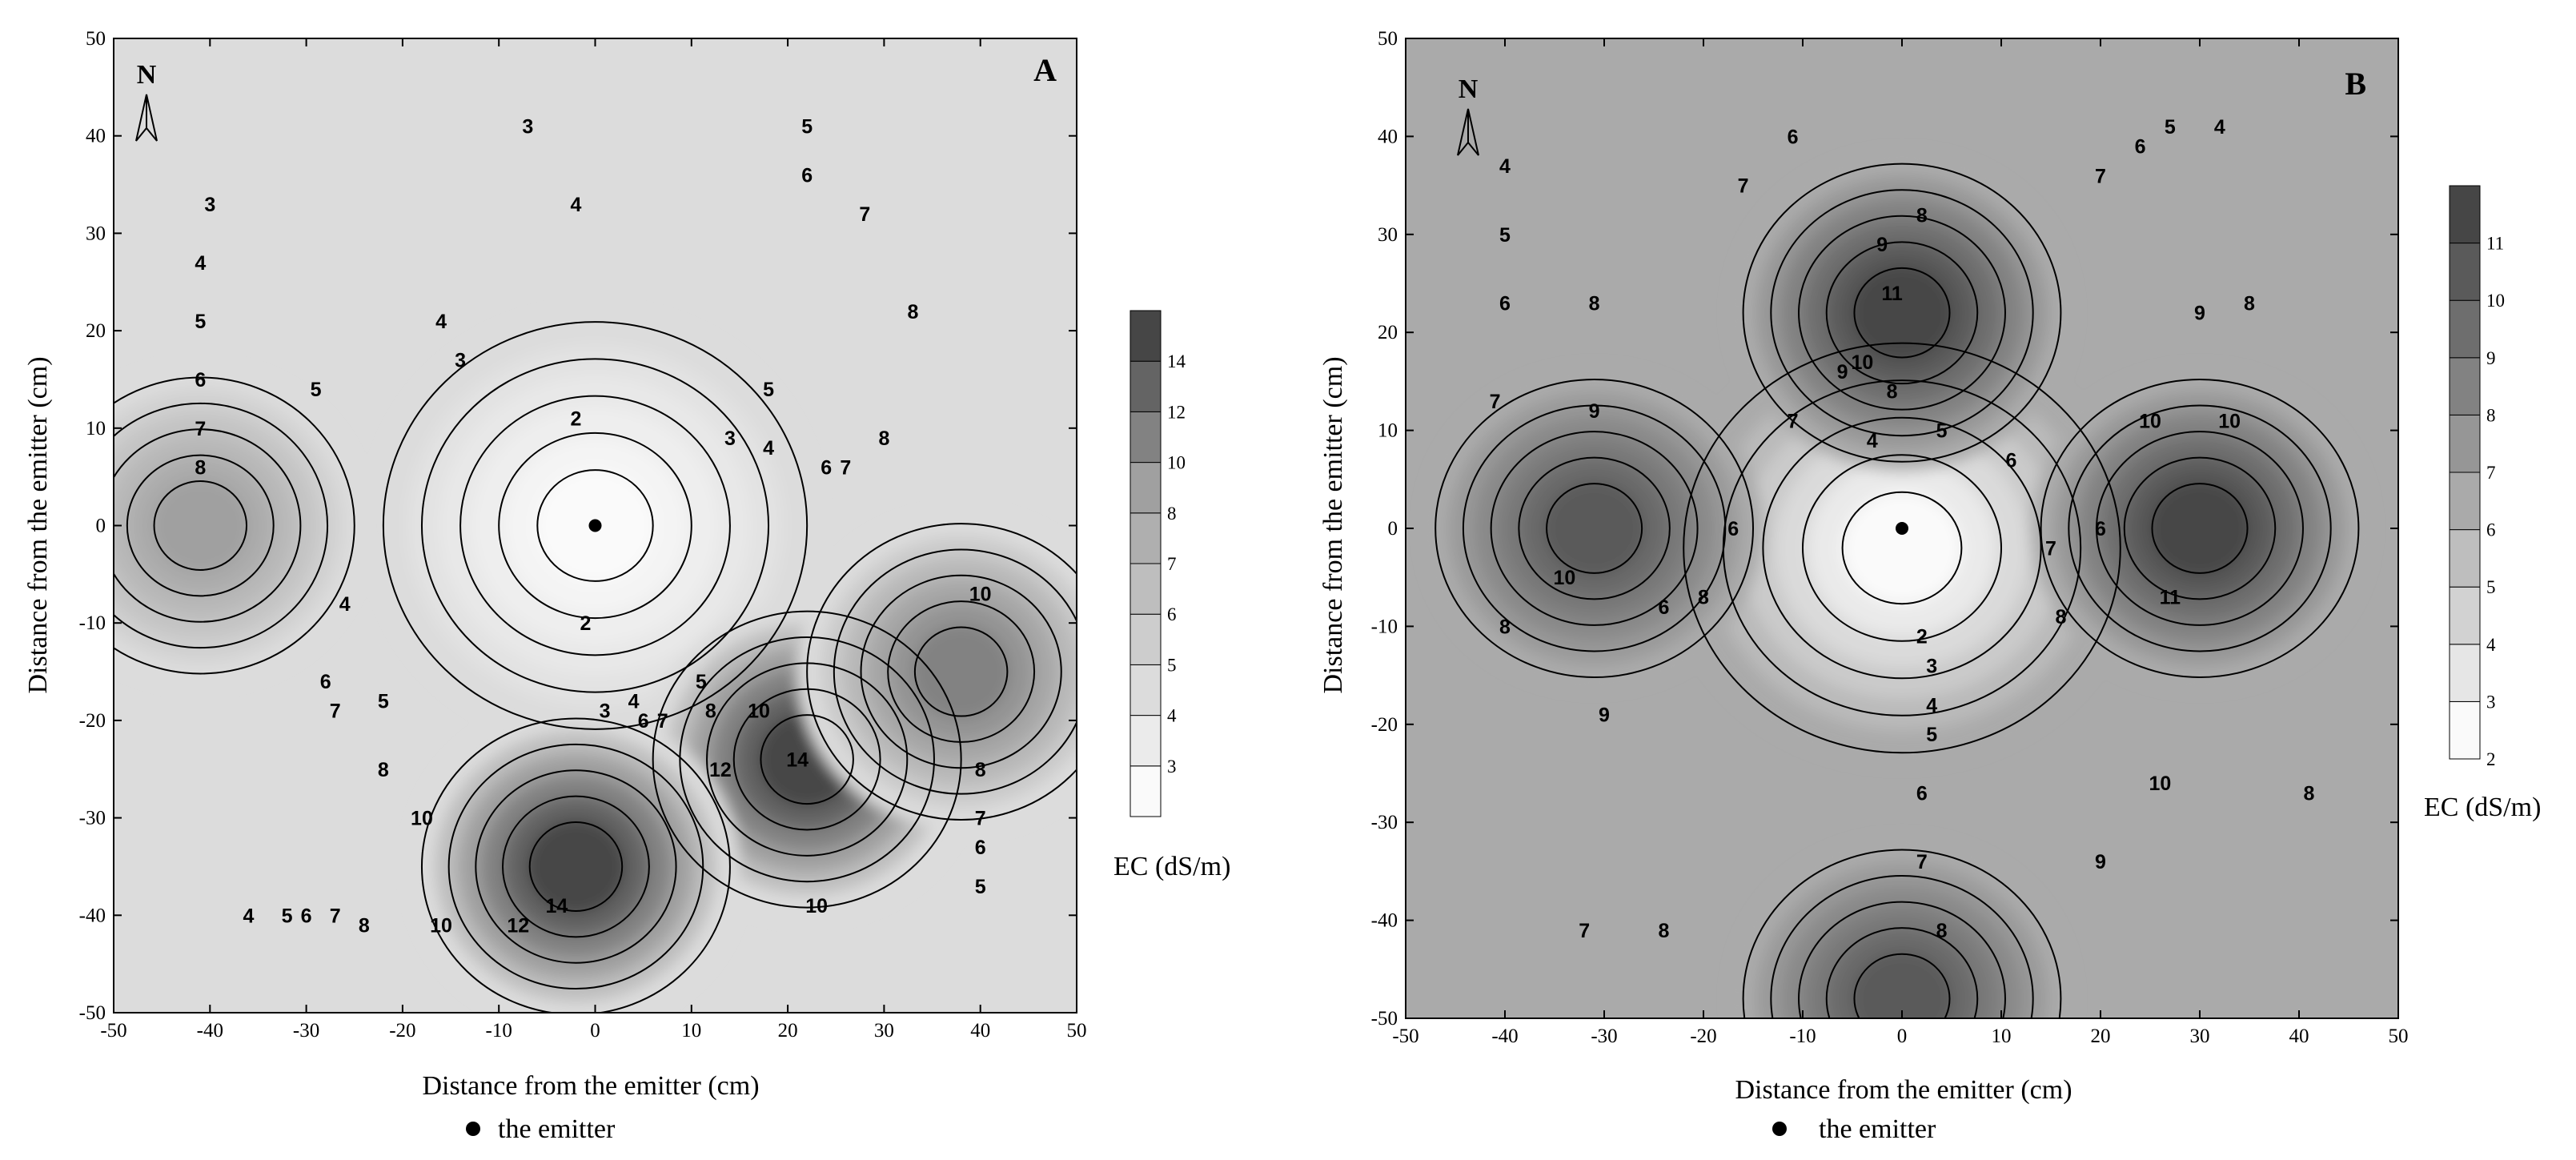  What do you see at coordinates (2495, 244) in the screenshot?
I see `colorbar-tick-label: 11` at bounding box center [2495, 244].